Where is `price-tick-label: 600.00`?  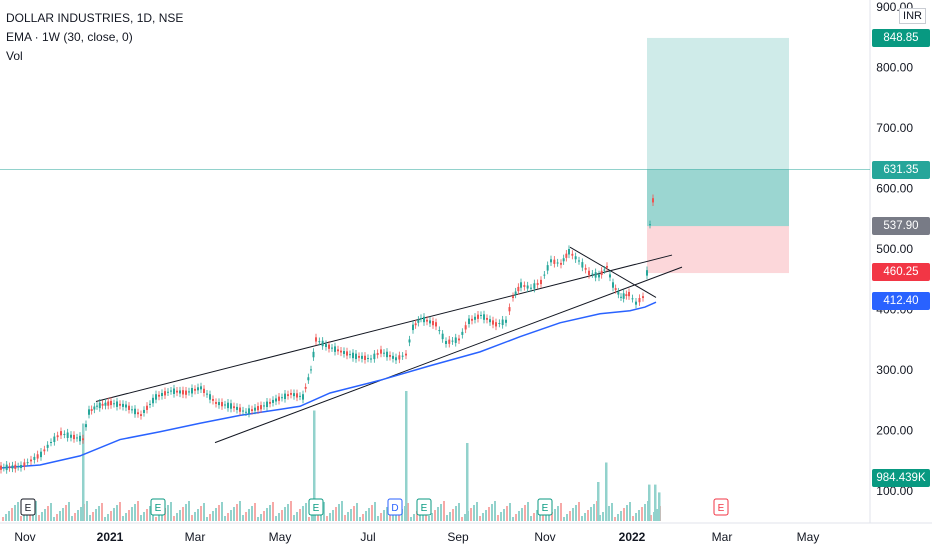 price-tick-label: 600.00 is located at coordinates (894, 189).